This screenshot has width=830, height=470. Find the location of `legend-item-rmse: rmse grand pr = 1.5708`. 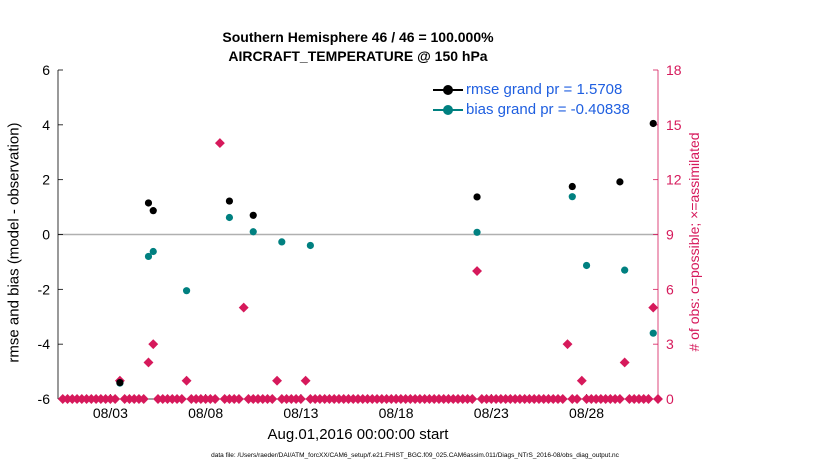

legend-item-rmse: rmse grand pr = 1.5708 is located at coordinates (543, 90).